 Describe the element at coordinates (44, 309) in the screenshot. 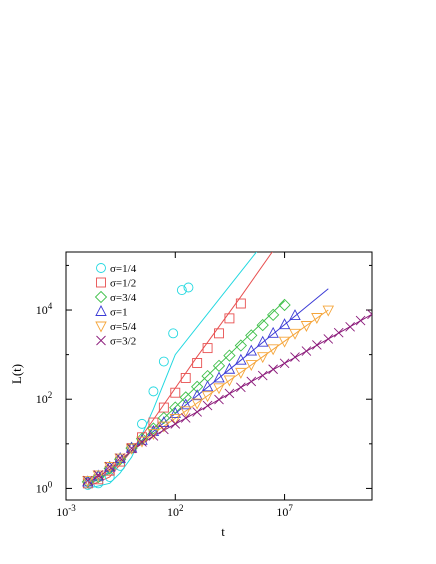

I see `y-tick-label: 10⁴` at that location.